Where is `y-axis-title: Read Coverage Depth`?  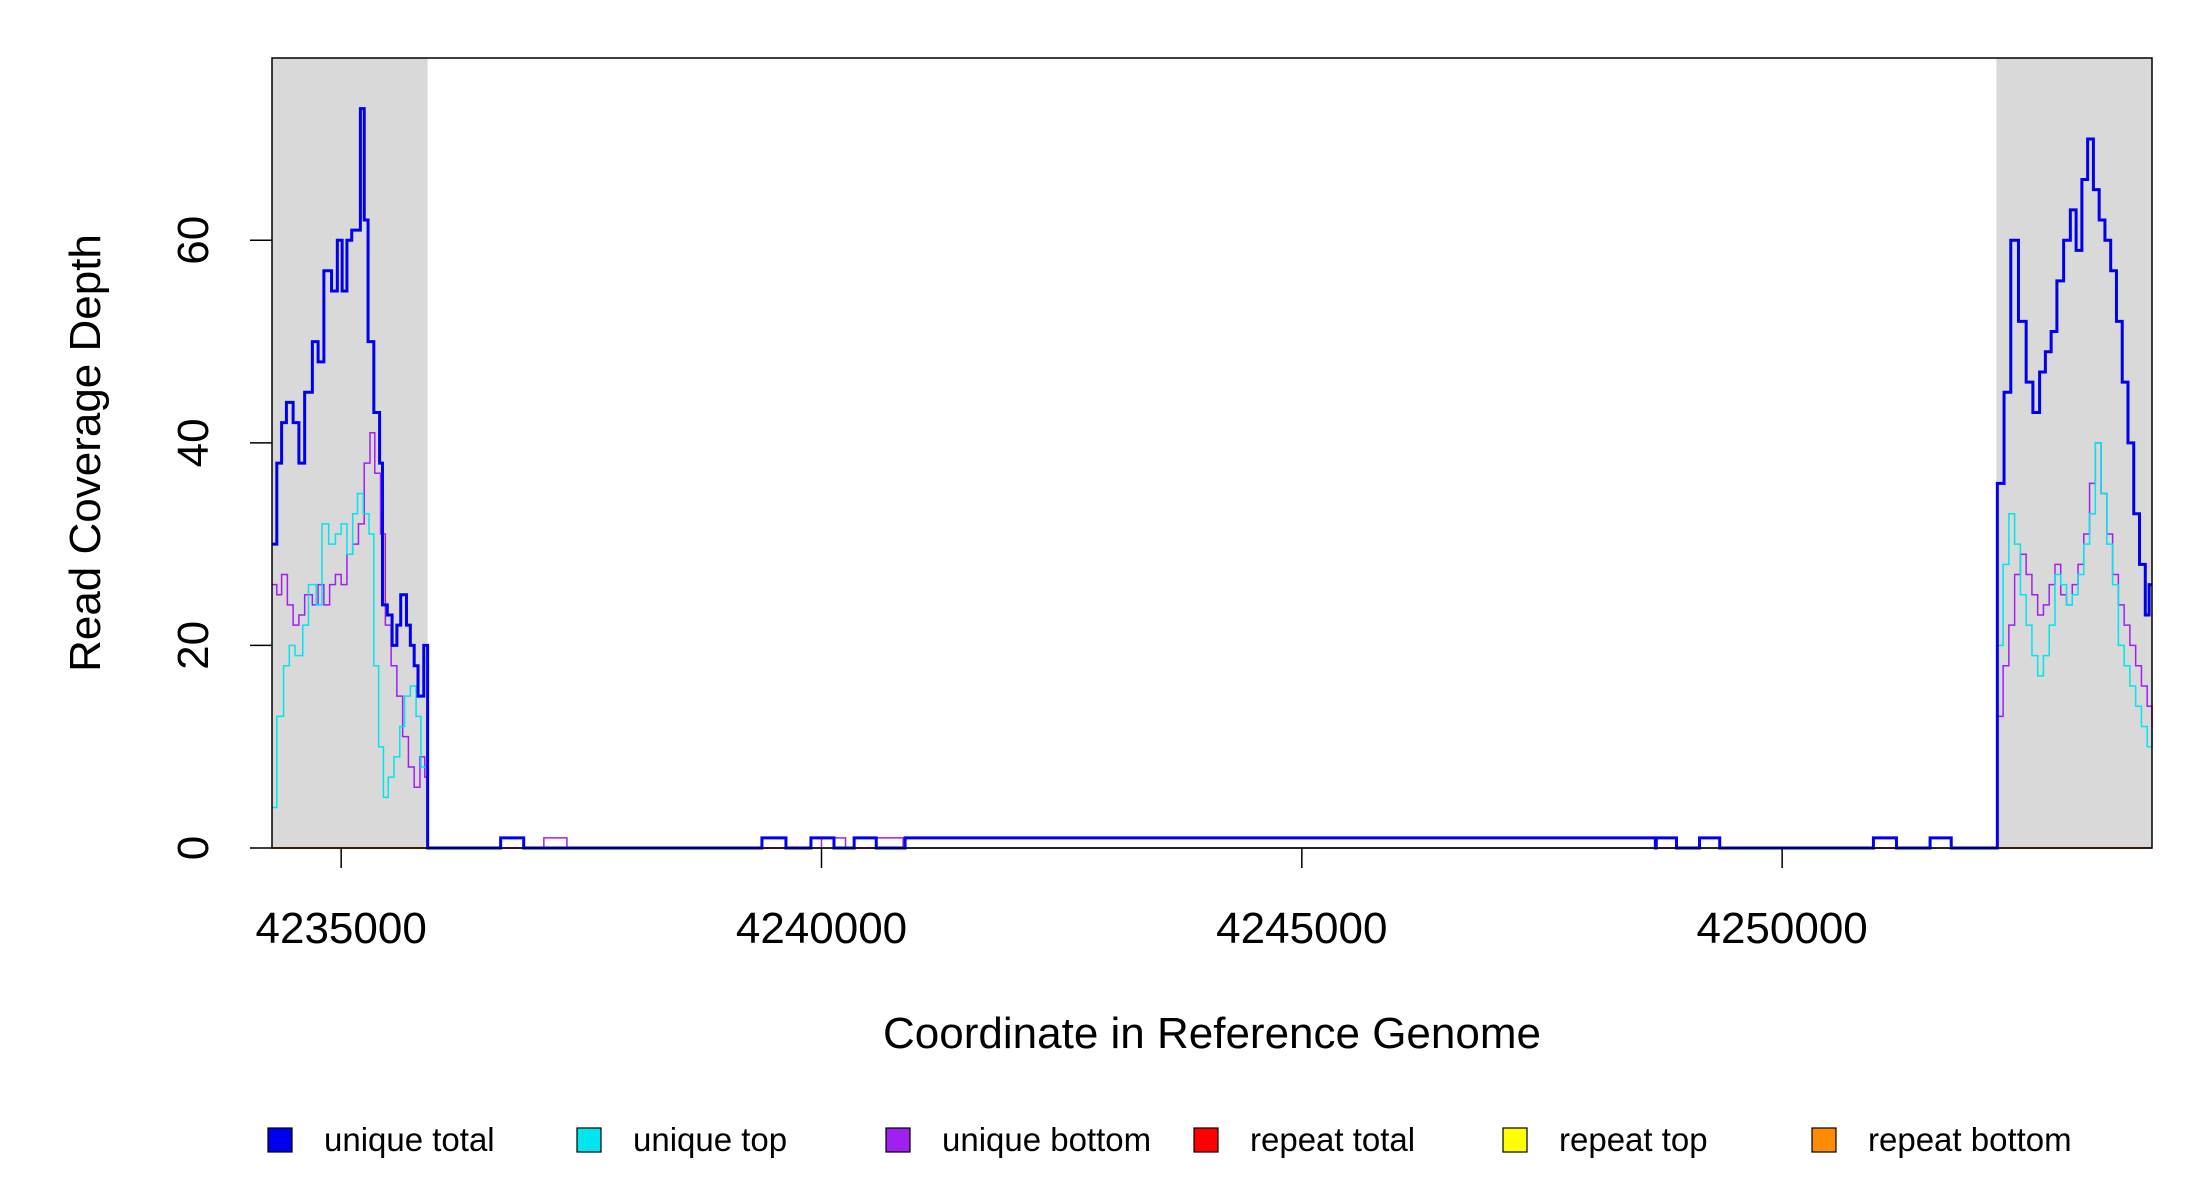
y-axis-title: Read Coverage Depth is located at coordinates (85, 453).